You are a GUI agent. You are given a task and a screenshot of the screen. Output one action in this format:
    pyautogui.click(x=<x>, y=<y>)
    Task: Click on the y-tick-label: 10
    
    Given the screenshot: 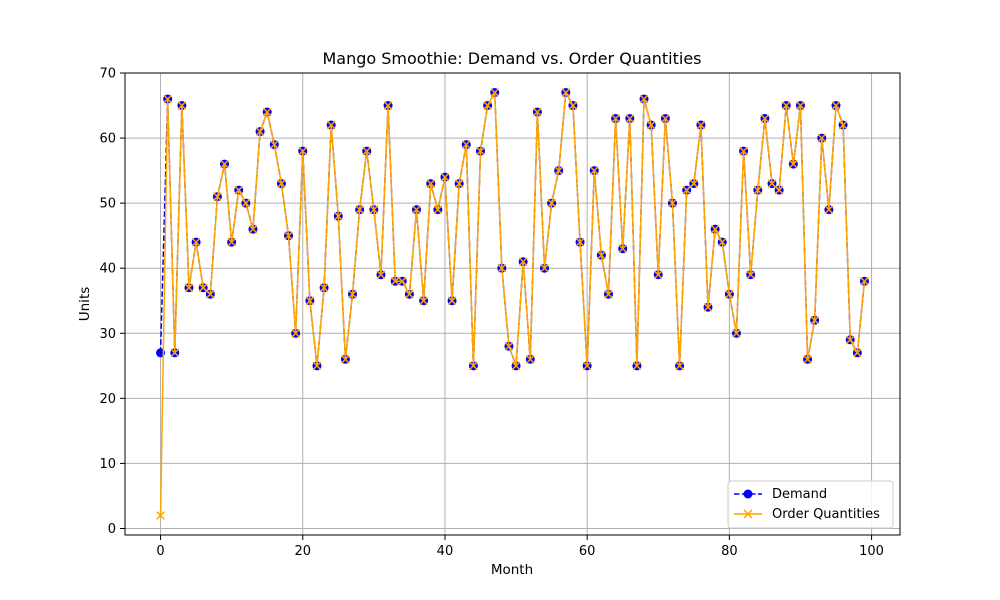 What is the action you would take?
    pyautogui.click(x=107, y=464)
    